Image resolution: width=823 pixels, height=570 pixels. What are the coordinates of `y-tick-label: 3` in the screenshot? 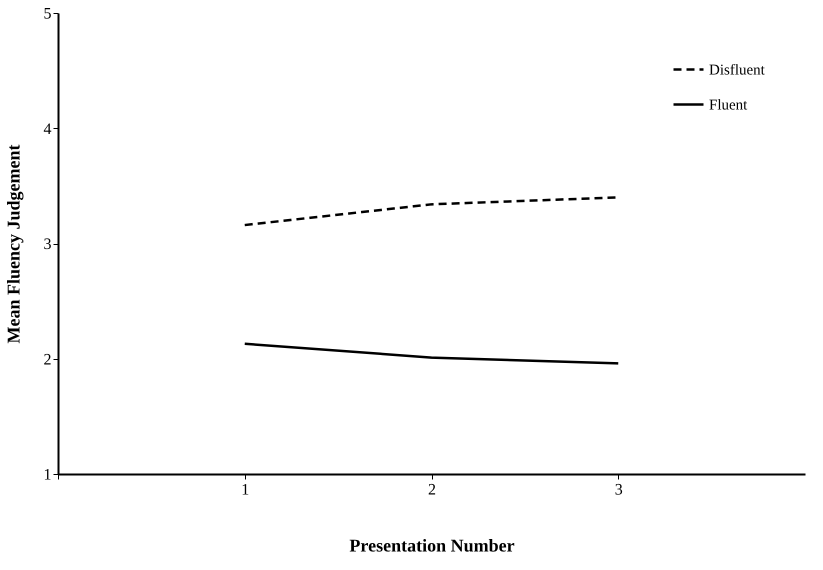 It's located at (48, 244).